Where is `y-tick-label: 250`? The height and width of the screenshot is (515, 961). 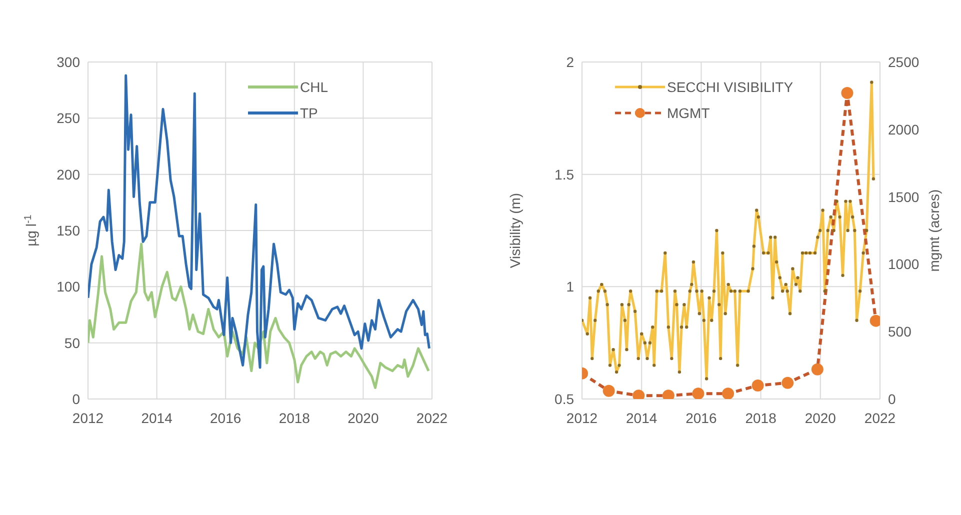 y-tick-label: 250 is located at coordinates (68, 118).